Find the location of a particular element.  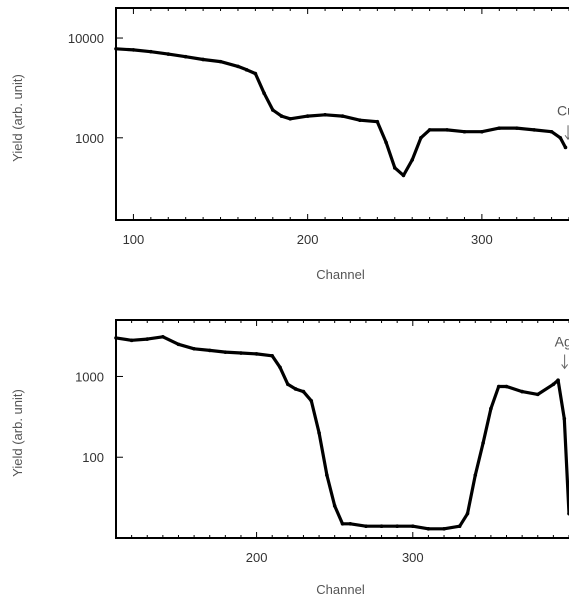

bottom-ag-annotation: Ag is located at coordinates (562, 341).